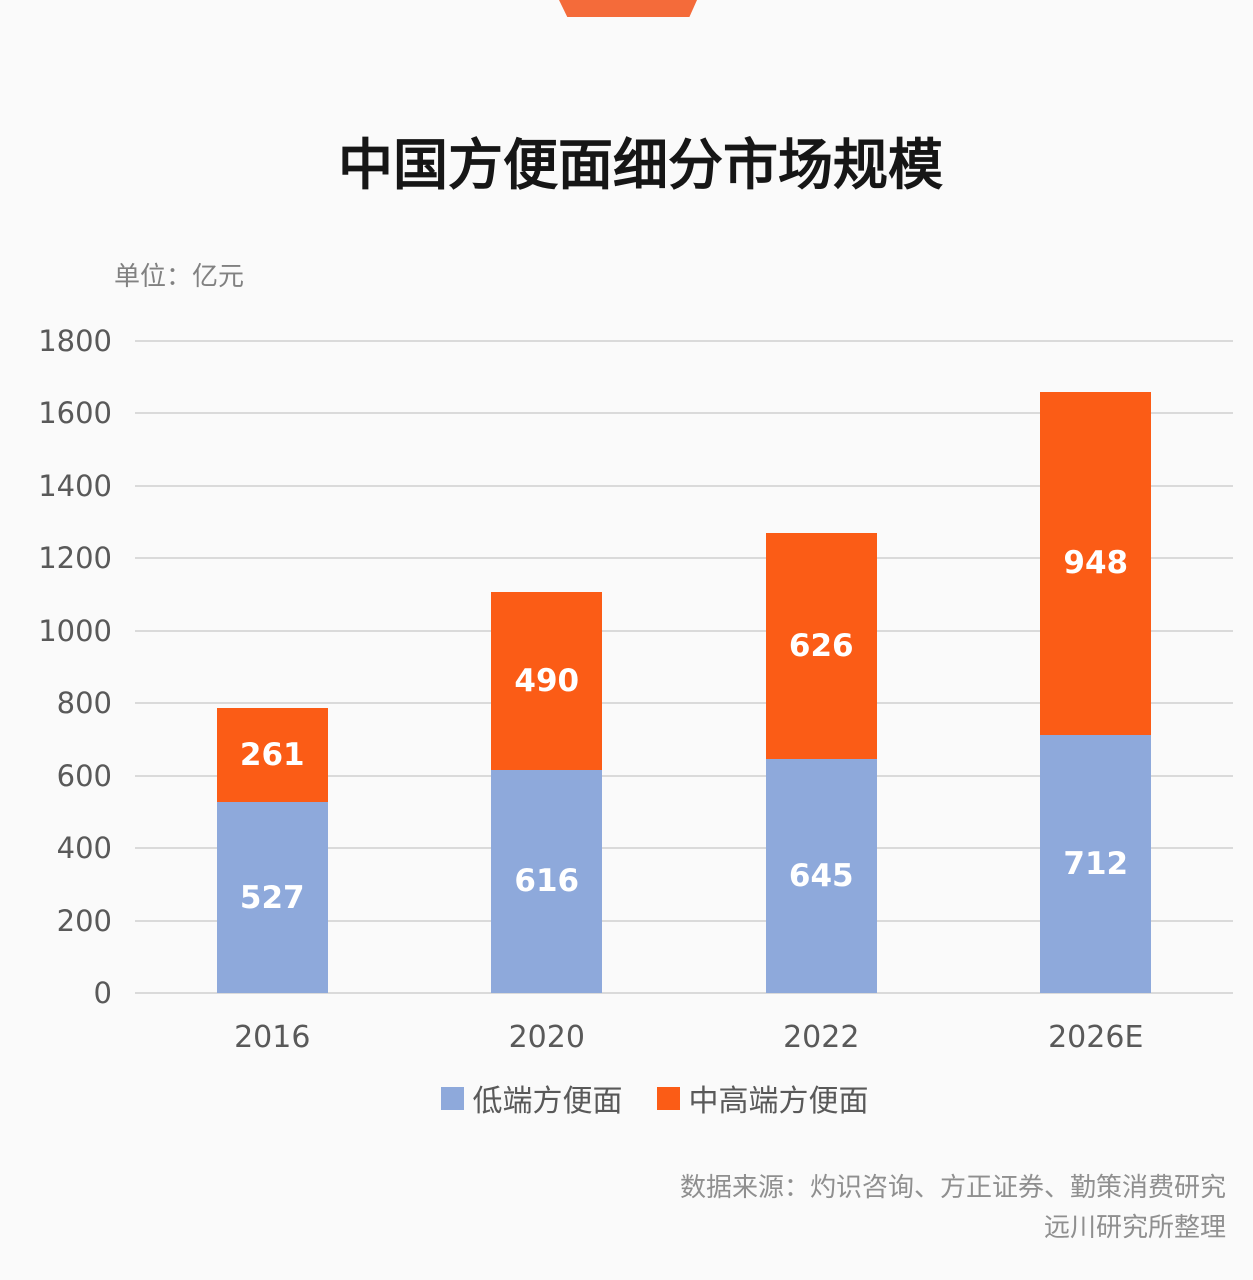  I want to click on bar-value-label: 490, so click(547, 681).